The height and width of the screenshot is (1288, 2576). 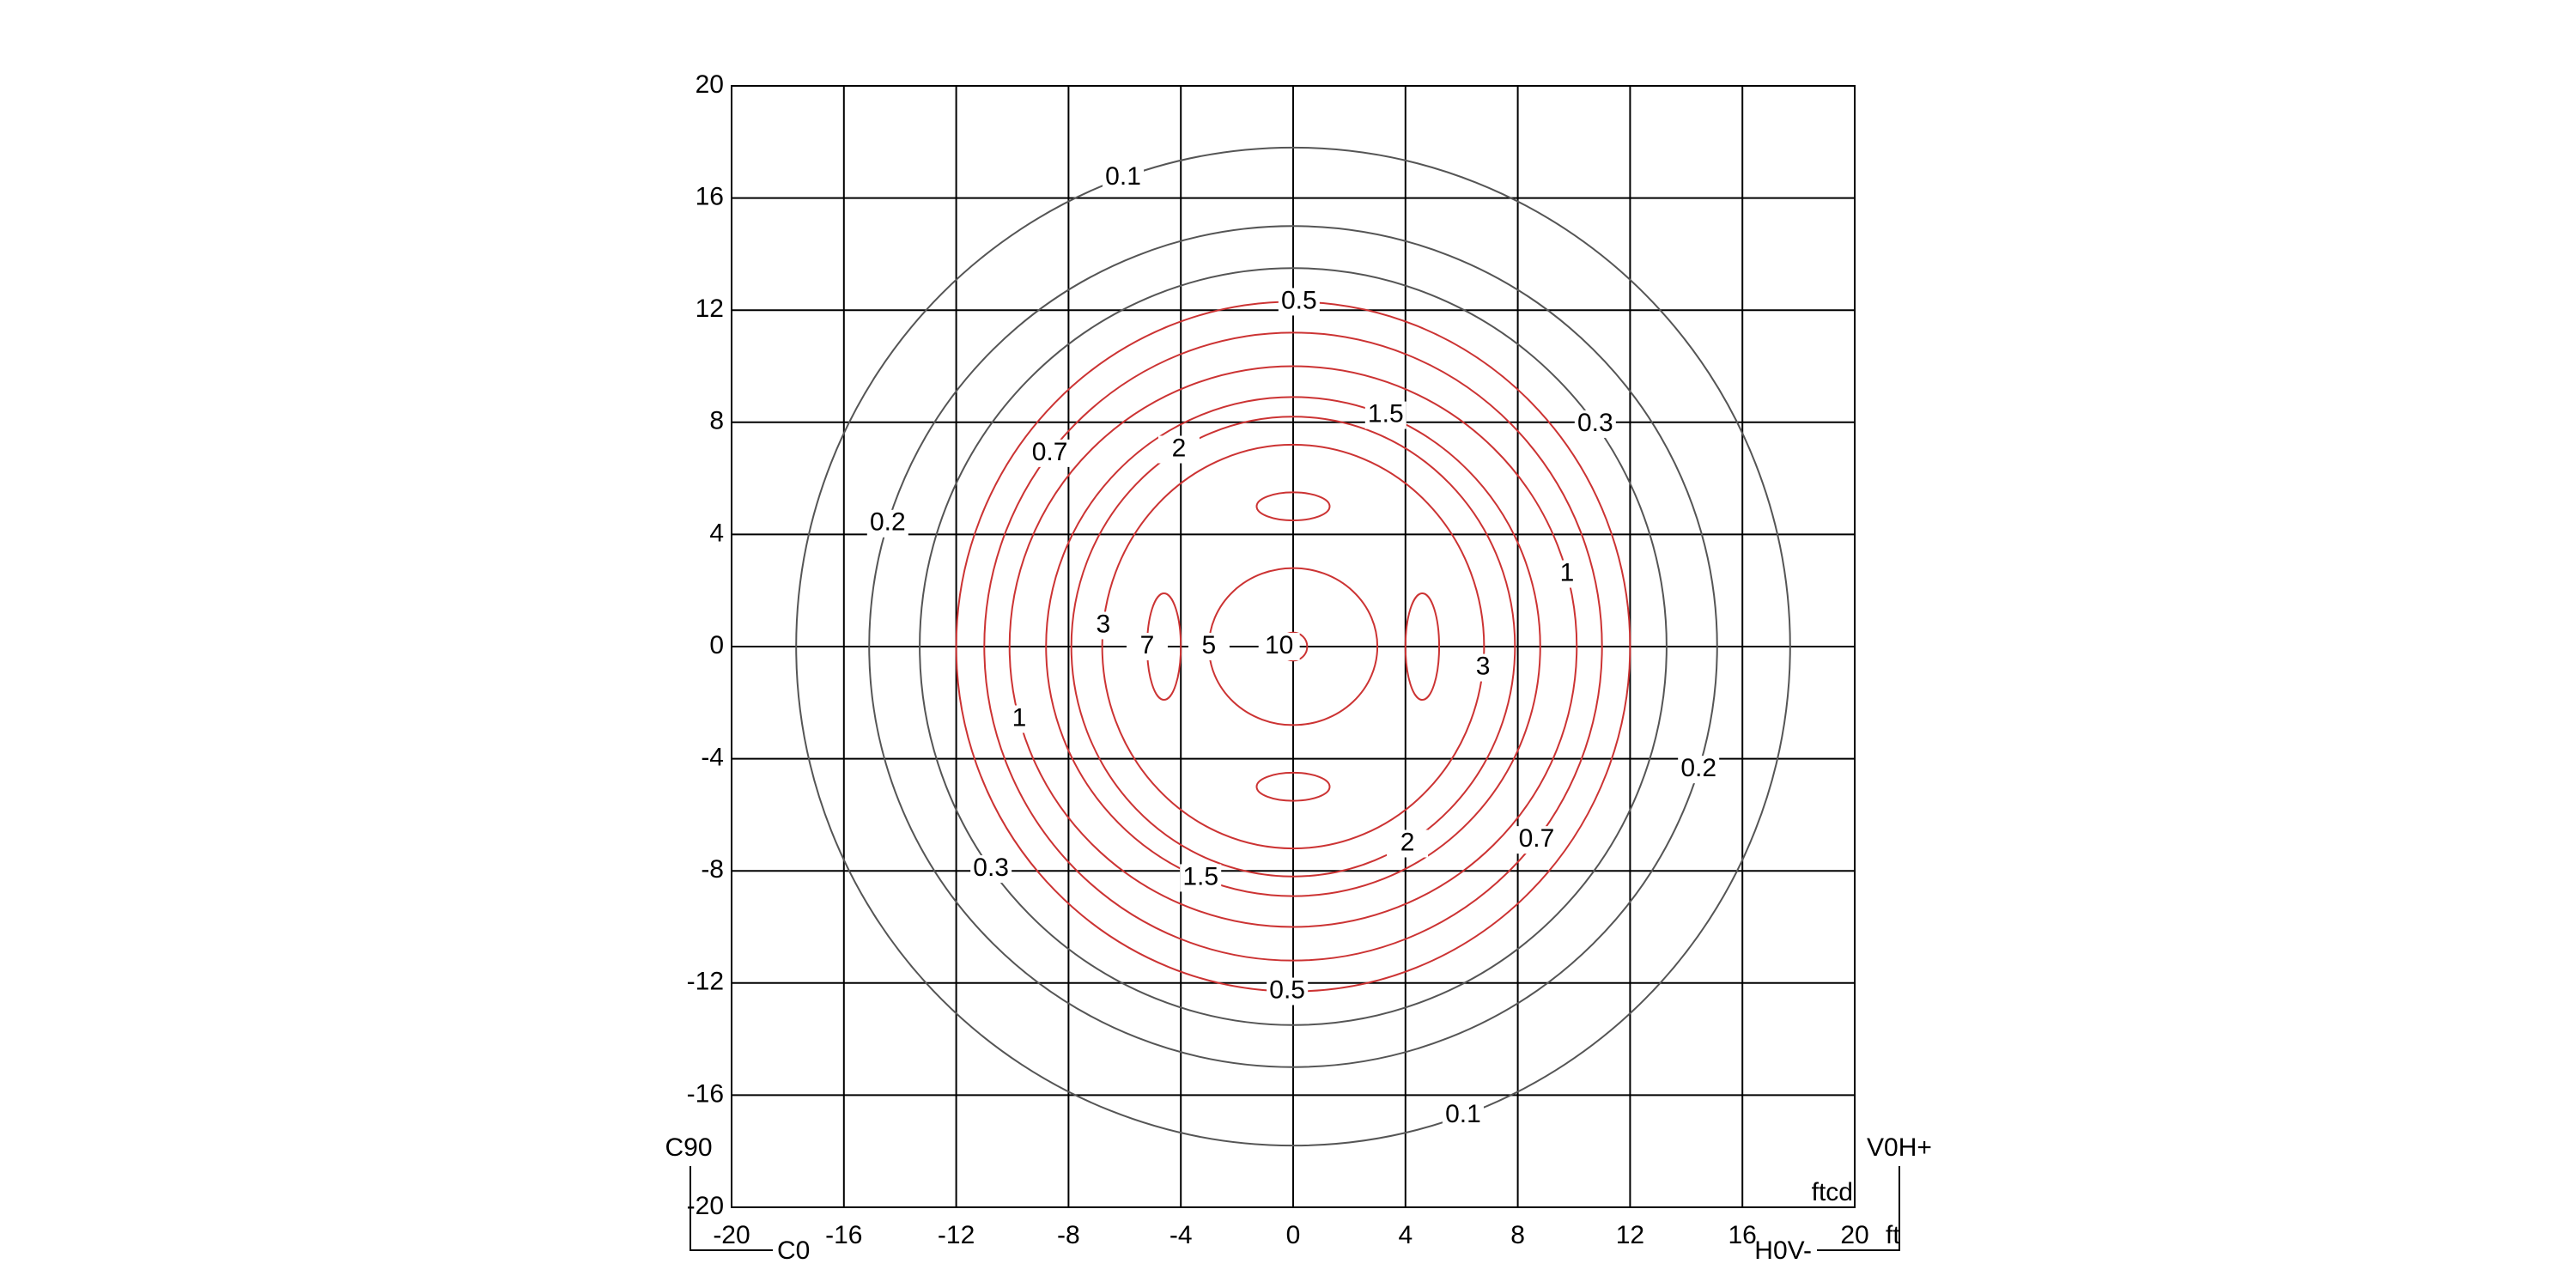 I want to click on contour-label: 5, so click(x=1210, y=645).